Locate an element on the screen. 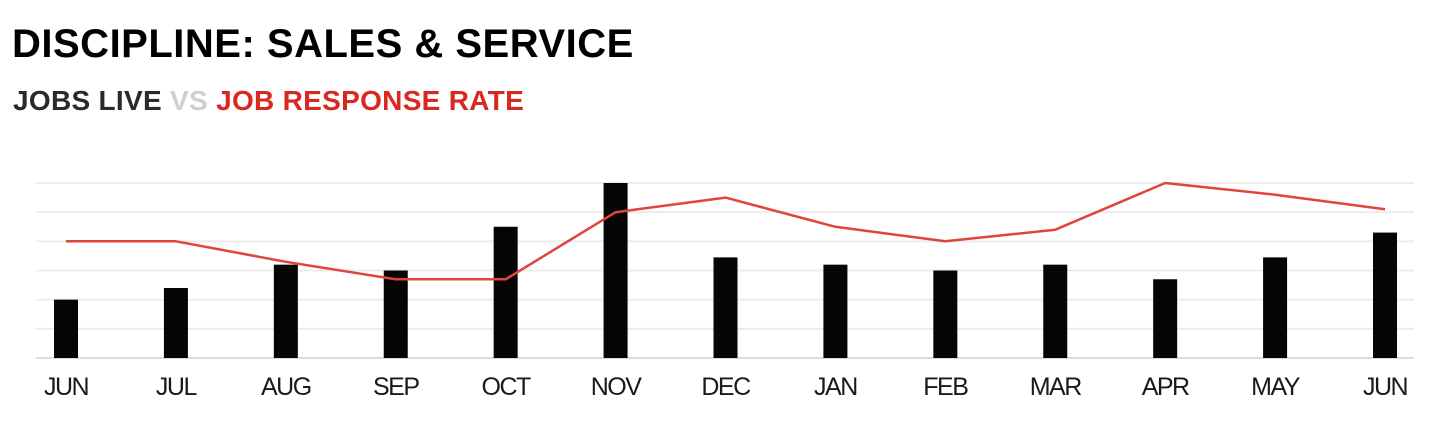  x-tick-label: SEP is located at coordinates (396, 387).